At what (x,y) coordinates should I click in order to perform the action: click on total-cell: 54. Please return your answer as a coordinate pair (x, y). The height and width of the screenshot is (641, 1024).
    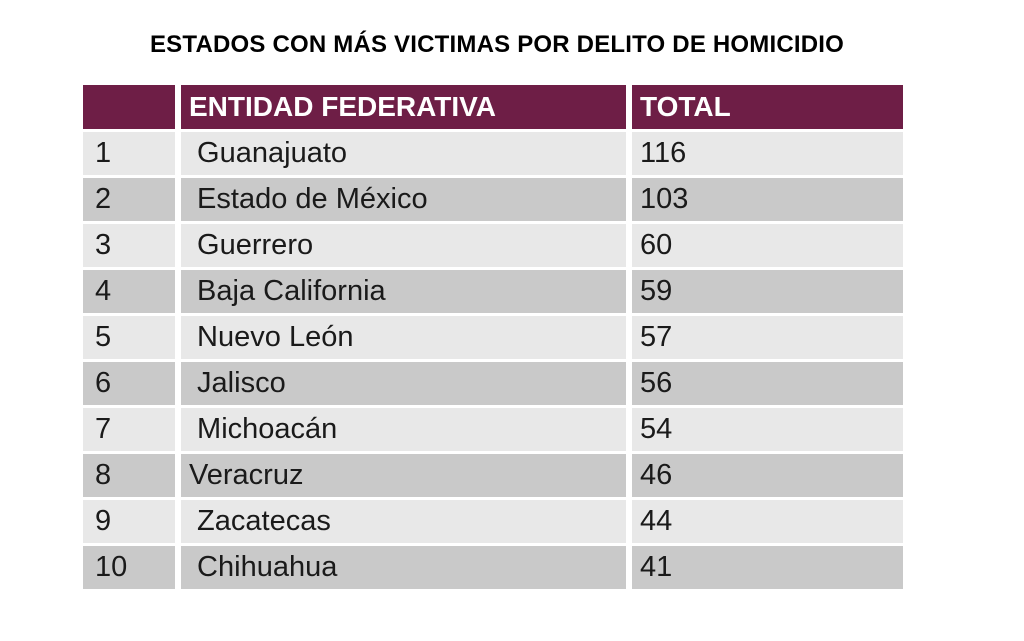
    Looking at the image, I should click on (767, 429).